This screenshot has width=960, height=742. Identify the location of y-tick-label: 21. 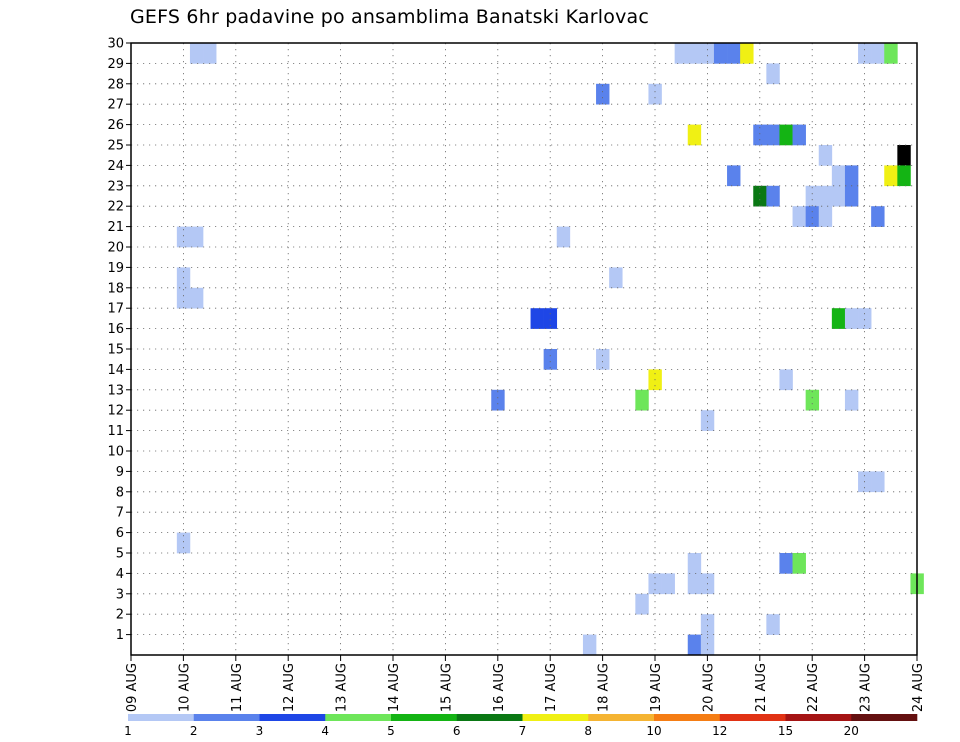
(115, 227).